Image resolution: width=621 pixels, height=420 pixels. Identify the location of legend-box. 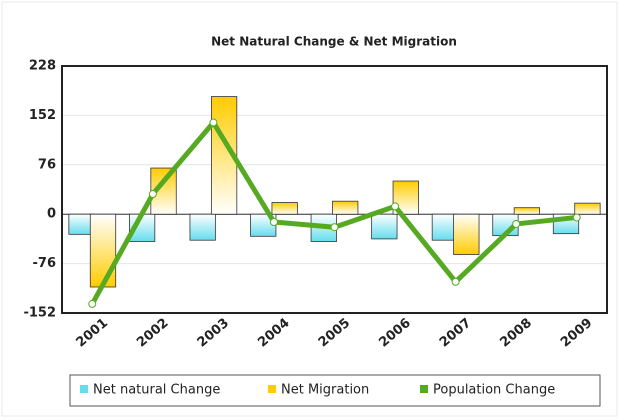
(335, 390).